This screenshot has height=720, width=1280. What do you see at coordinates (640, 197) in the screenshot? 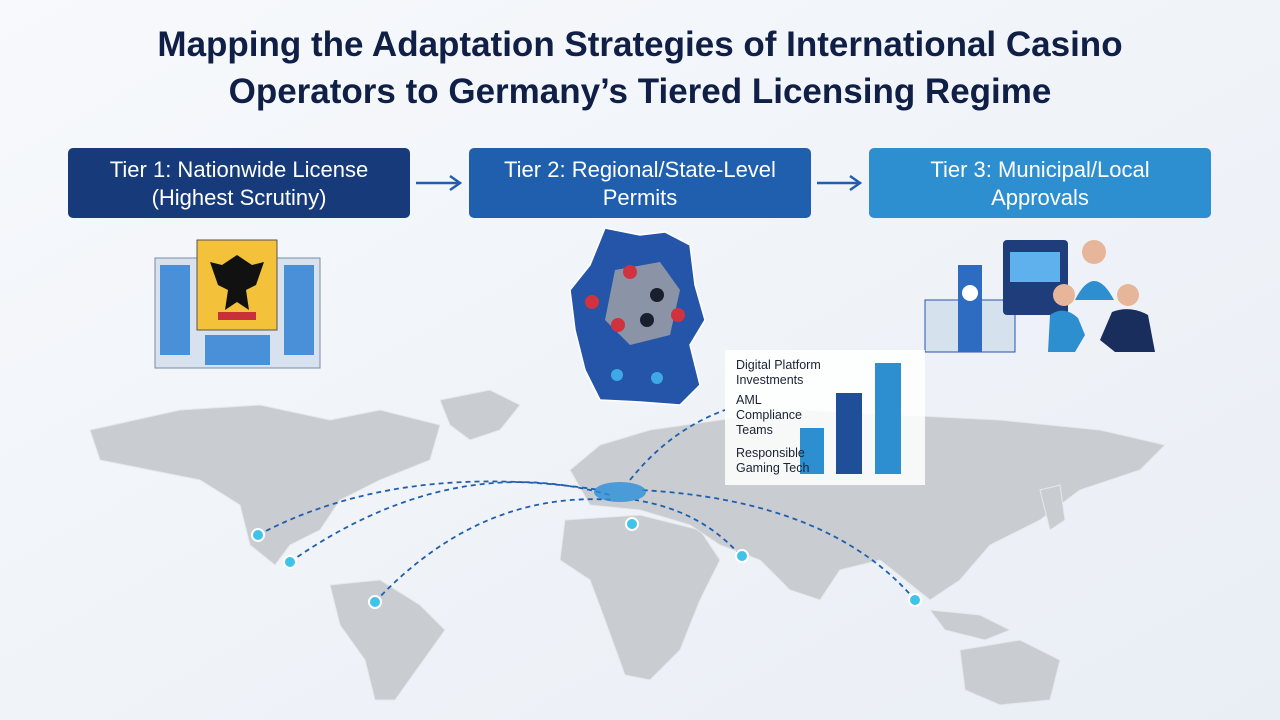
I see `tier-label: Permits` at bounding box center [640, 197].